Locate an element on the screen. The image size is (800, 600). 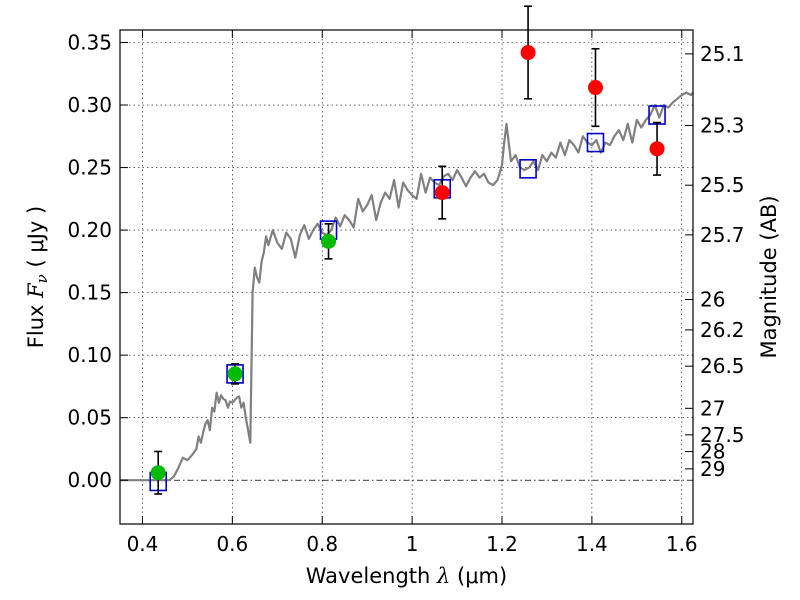
y2-tick-label: 25.1 is located at coordinates (722, 54).